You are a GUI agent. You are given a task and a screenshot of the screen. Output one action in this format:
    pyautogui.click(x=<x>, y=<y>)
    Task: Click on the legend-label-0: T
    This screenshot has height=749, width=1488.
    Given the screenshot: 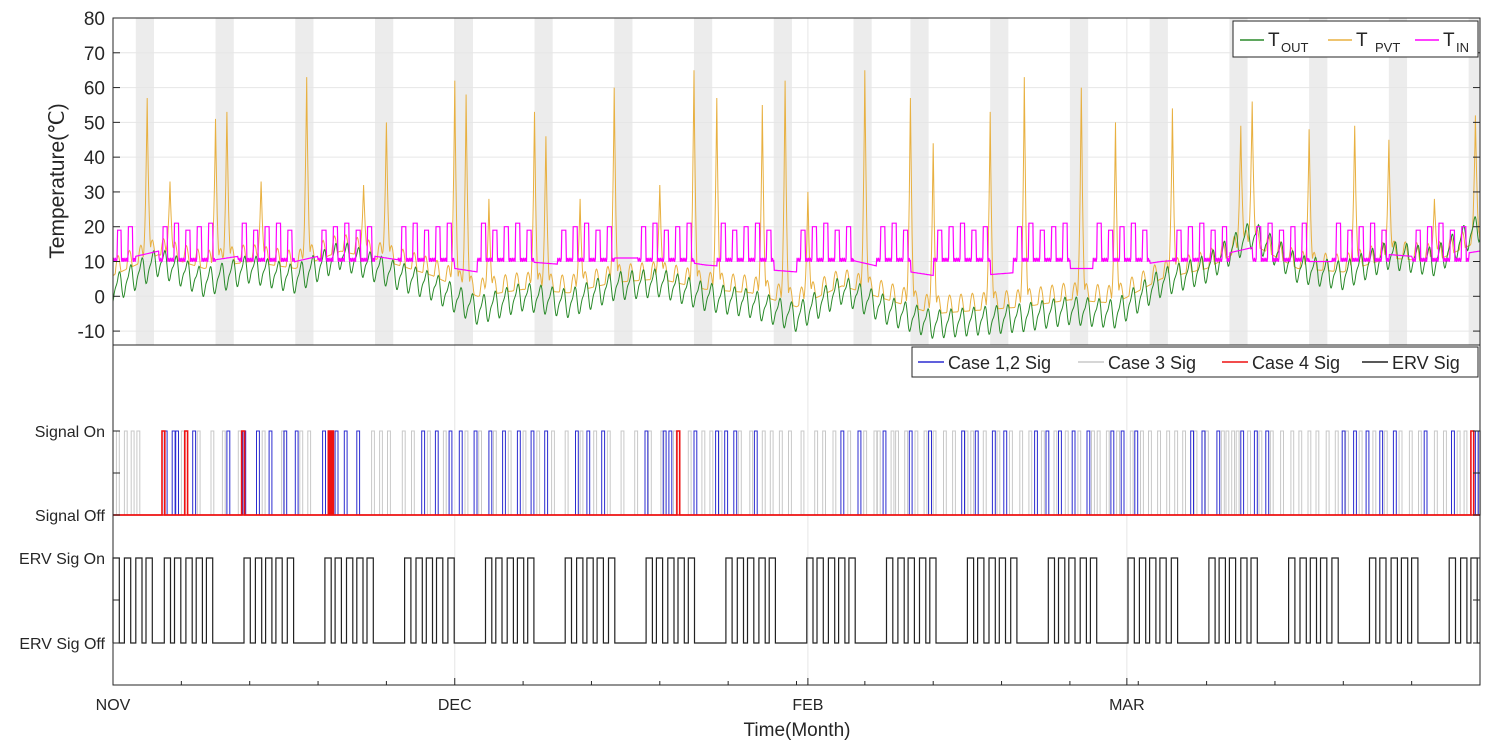 What is the action you would take?
    pyautogui.click(x=1274, y=40)
    